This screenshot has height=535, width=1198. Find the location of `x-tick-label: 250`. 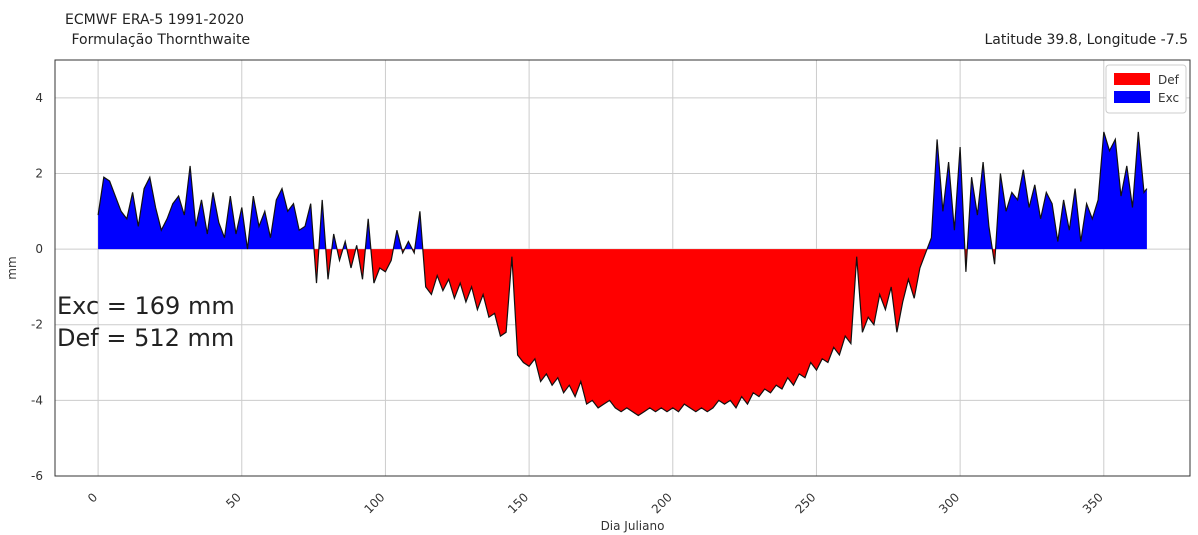

x-tick-label: 250 is located at coordinates (805, 503).